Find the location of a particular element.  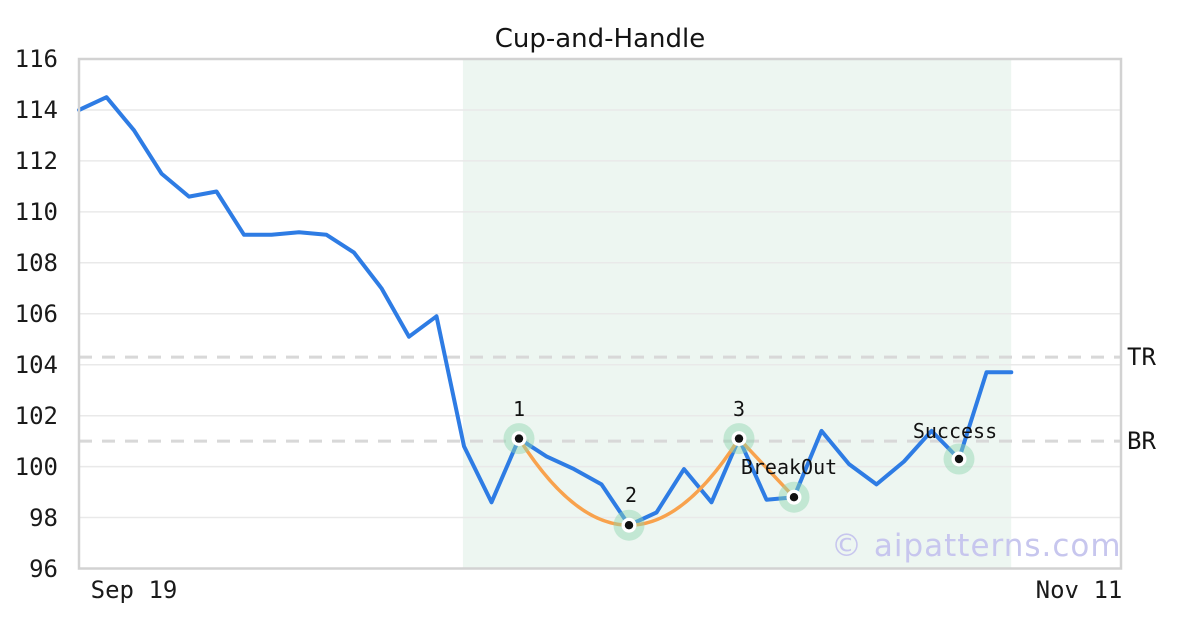

annotation-breakout: BreakOut is located at coordinates (789, 467).